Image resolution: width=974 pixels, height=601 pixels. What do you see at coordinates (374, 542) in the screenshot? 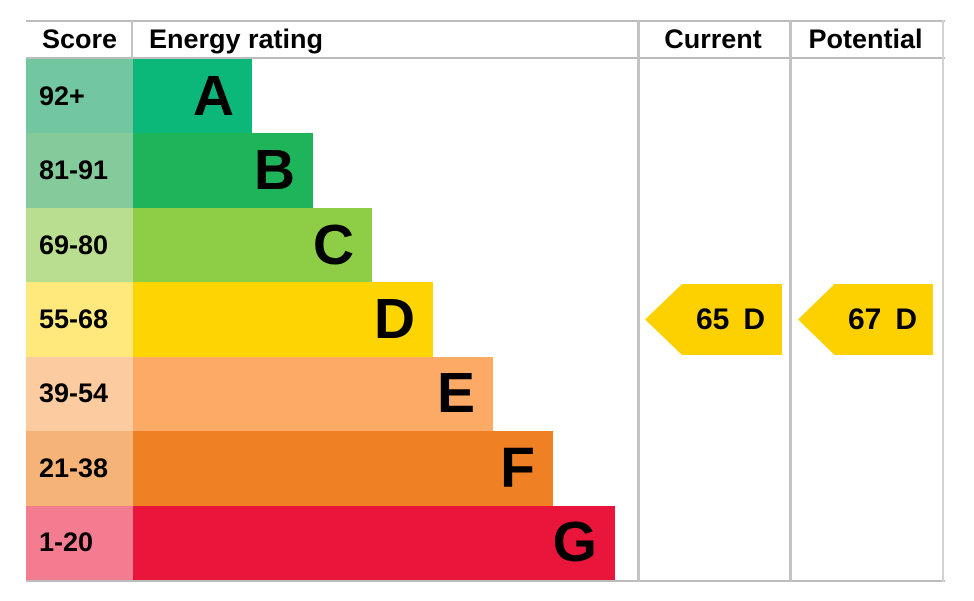
I see `band-bar: G` at bounding box center [374, 542].